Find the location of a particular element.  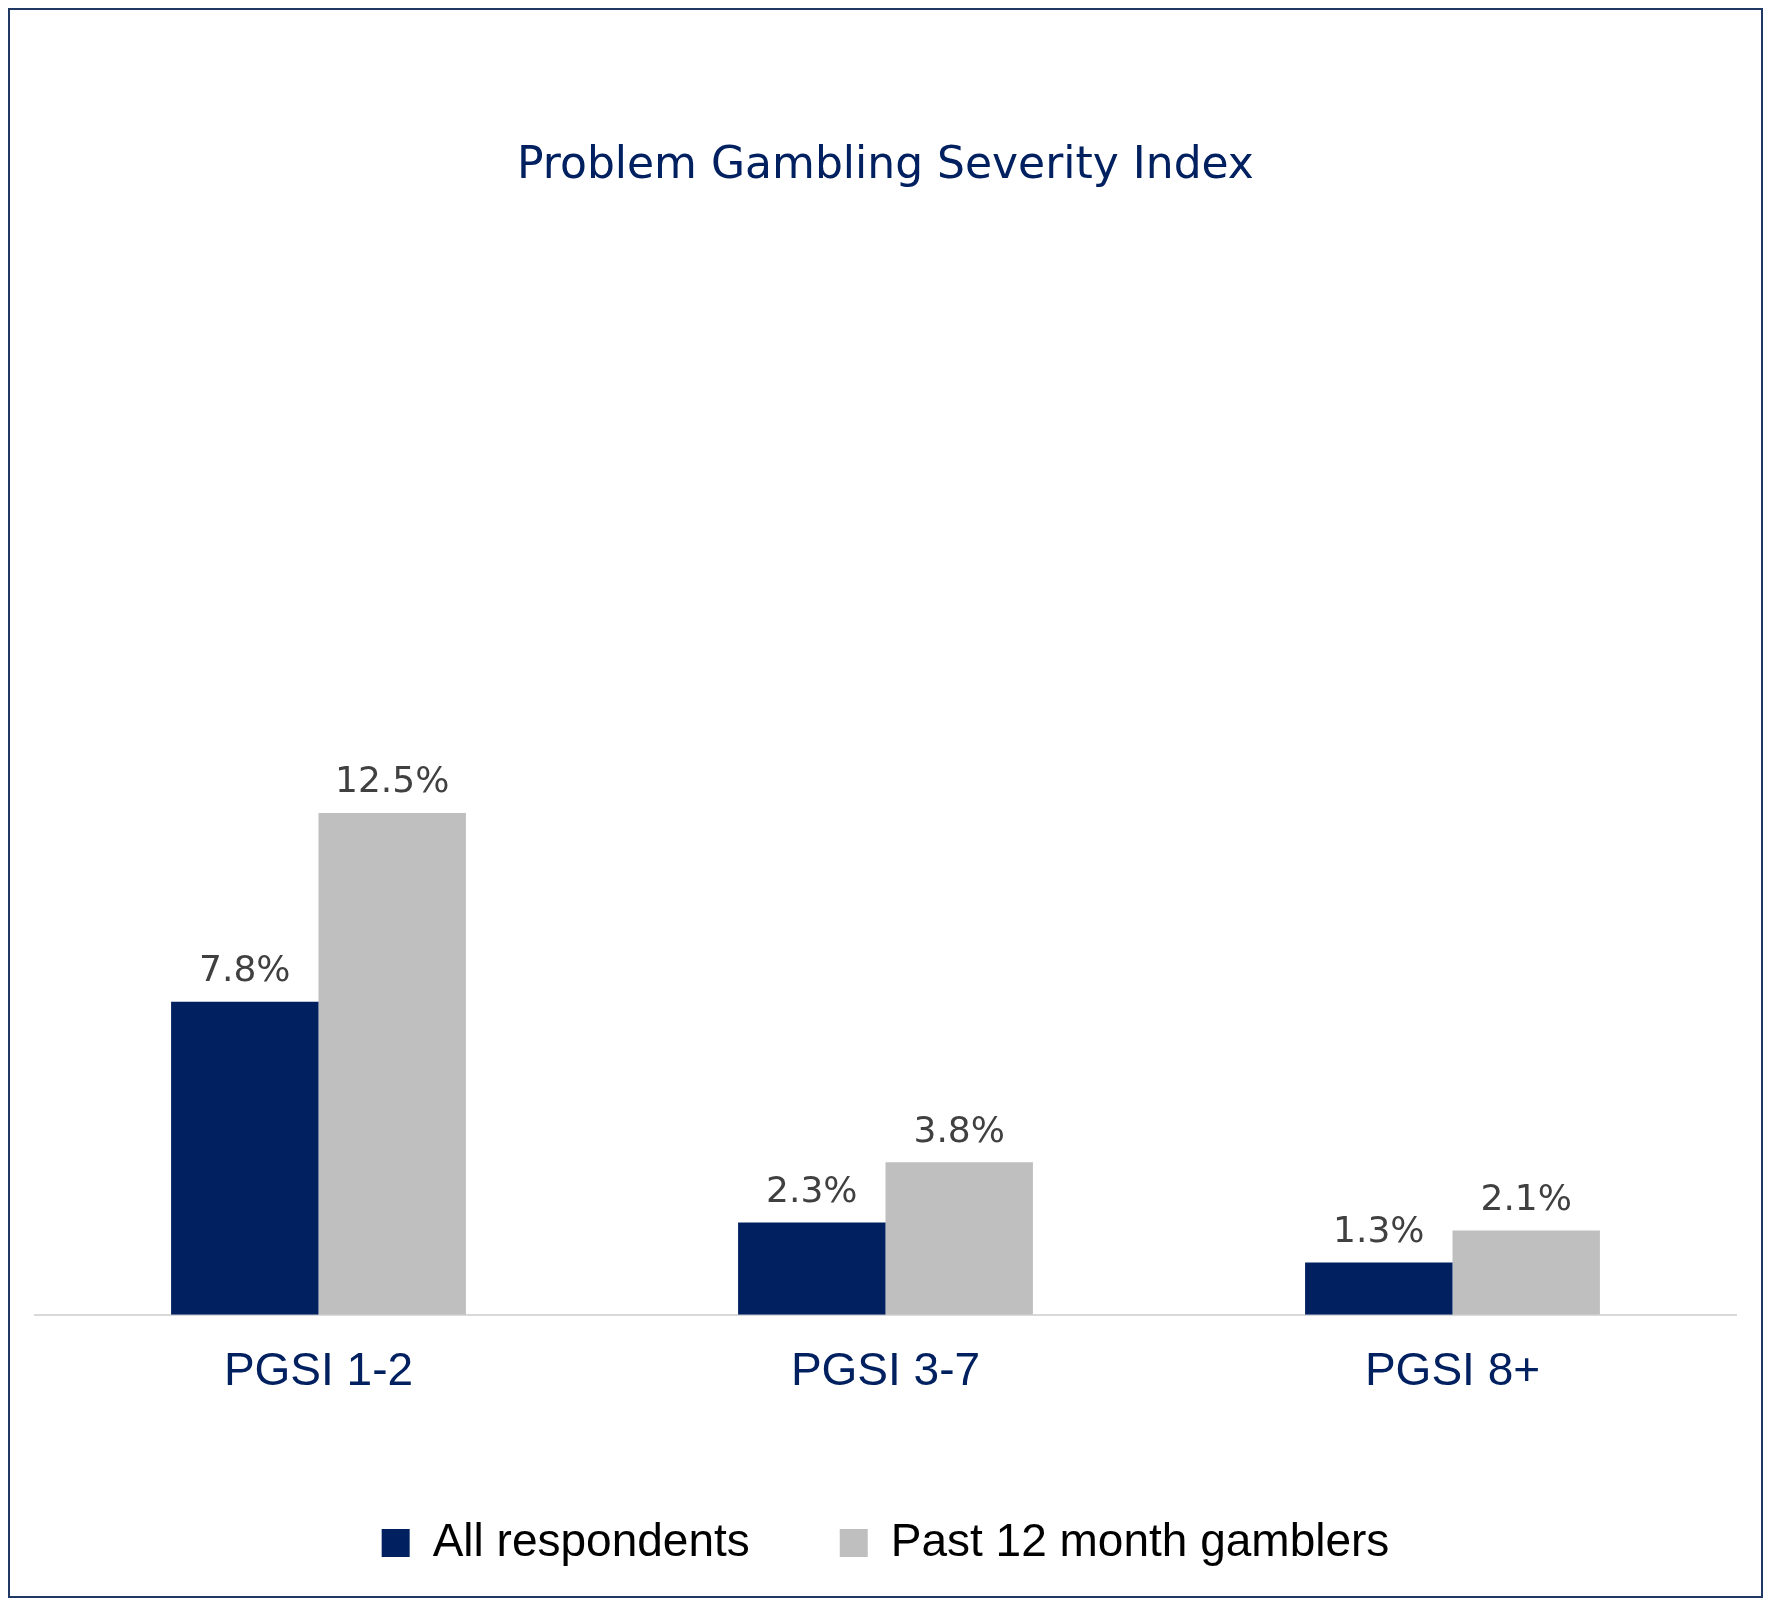

legend-label: Past 12 month gamblers is located at coordinates (1140, 1539).